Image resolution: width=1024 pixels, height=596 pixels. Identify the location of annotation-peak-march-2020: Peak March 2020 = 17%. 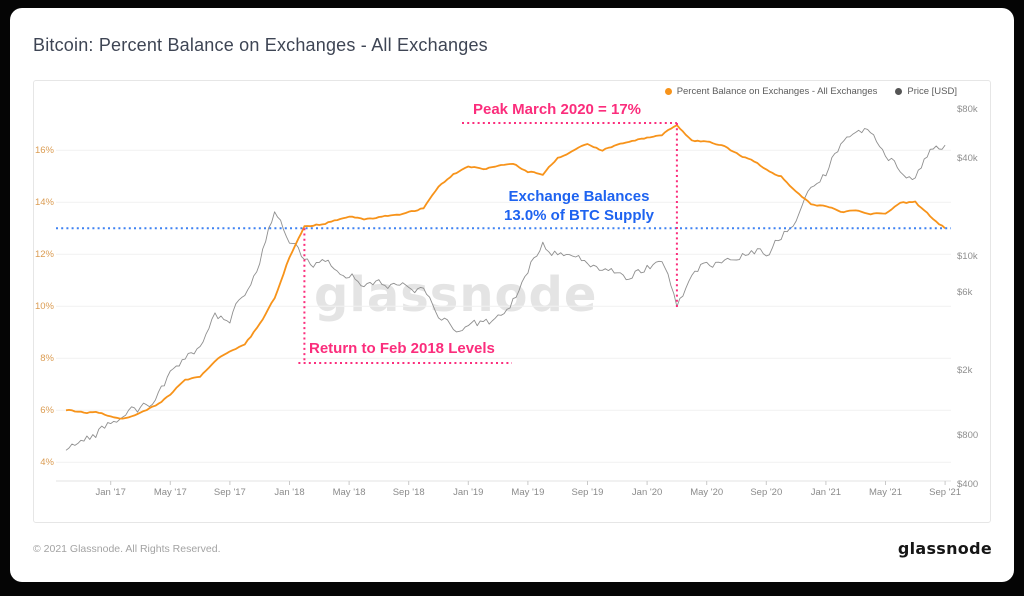
(557, 109).